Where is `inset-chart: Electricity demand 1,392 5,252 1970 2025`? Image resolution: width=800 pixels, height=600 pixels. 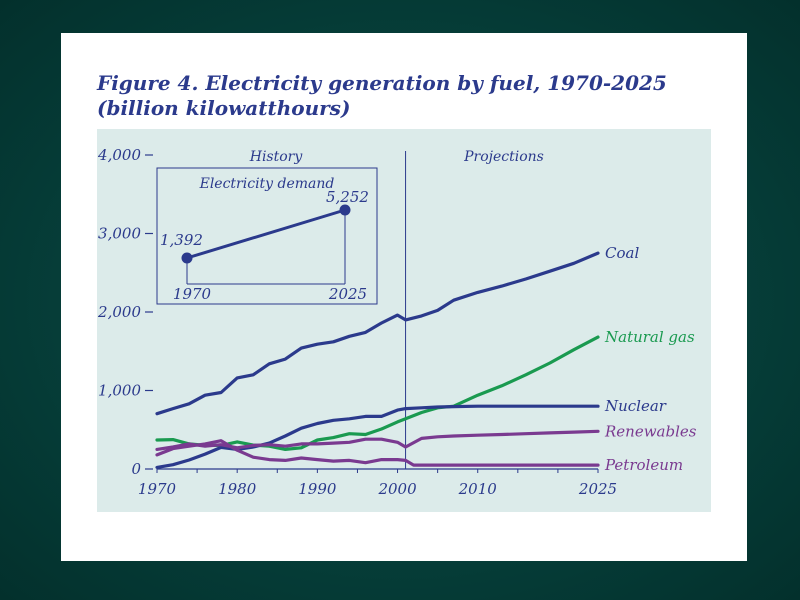 inset-chart: Electricity demand 1,392 5,252 1970 2025 is located at coordinates (267, 236).